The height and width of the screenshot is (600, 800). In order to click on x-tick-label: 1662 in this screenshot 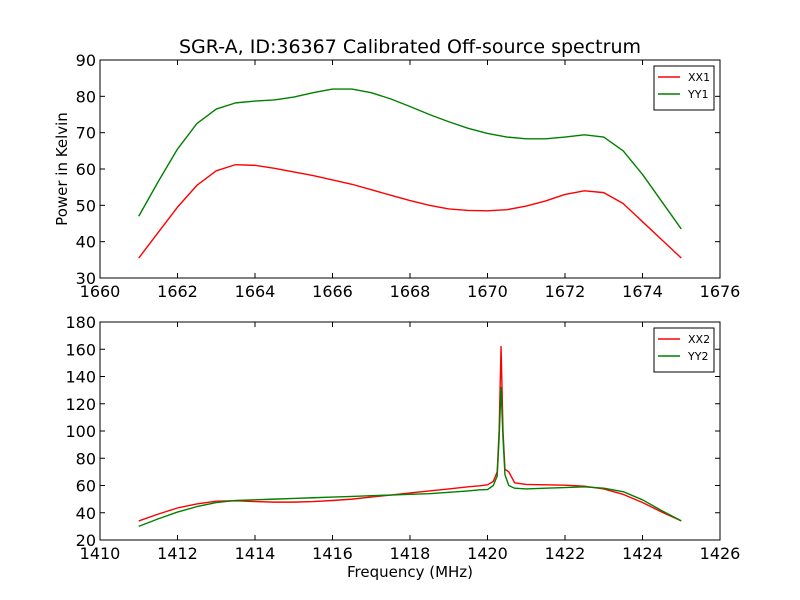, I will do `click(177, 291)`.